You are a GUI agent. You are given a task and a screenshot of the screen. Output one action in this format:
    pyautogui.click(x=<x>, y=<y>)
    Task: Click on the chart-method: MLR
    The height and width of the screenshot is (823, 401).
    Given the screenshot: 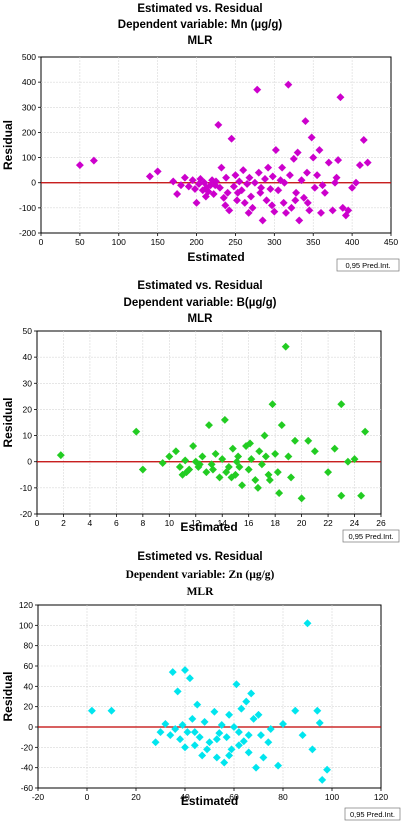 What is the action you would take?
    pyautogui.click(x=201, y=592)
    